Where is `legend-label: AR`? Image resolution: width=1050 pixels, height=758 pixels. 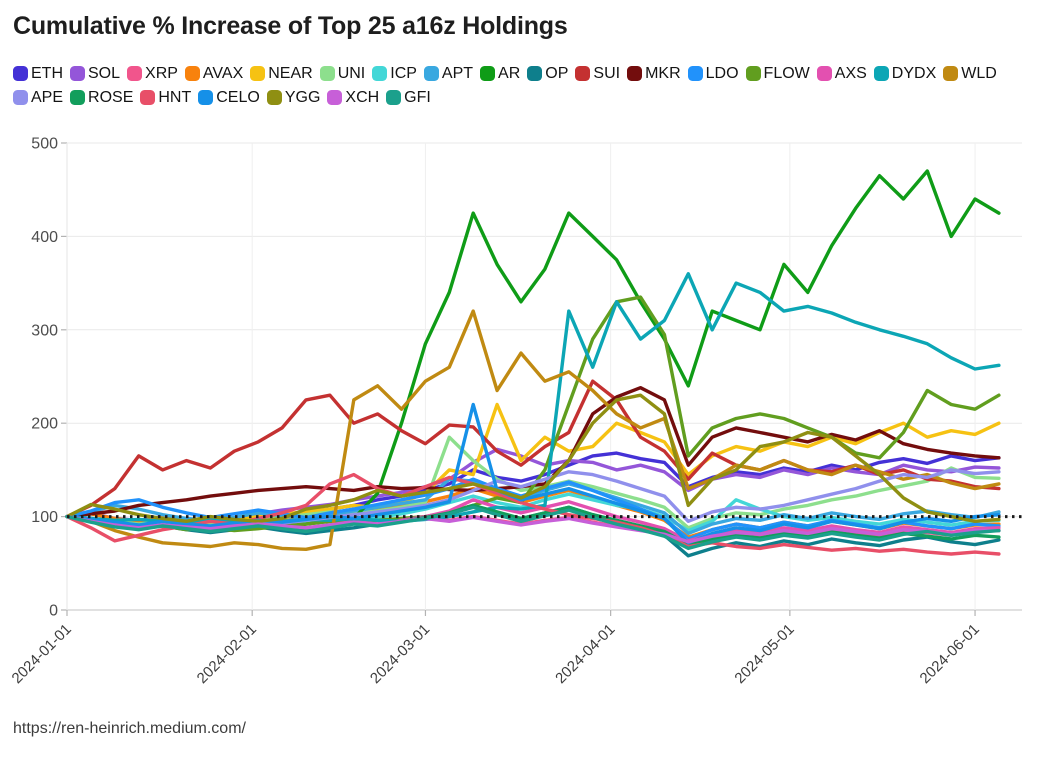 legend-label: AR is located at coordinates (509, 73).